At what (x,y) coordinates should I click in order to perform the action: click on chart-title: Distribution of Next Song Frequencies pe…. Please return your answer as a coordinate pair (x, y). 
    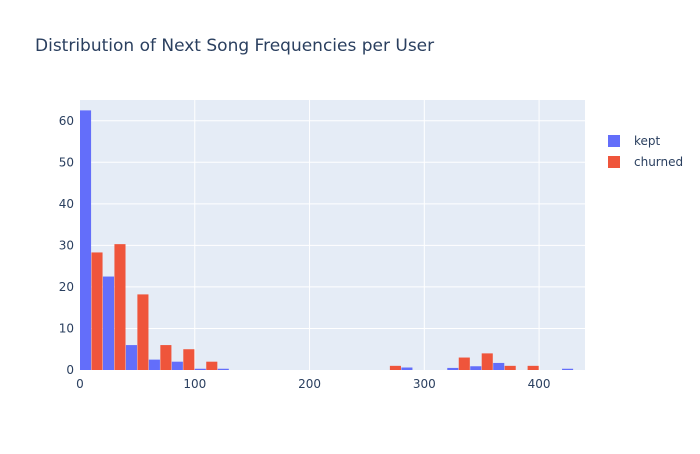
    Looking at the image, I should click on (234, 46).